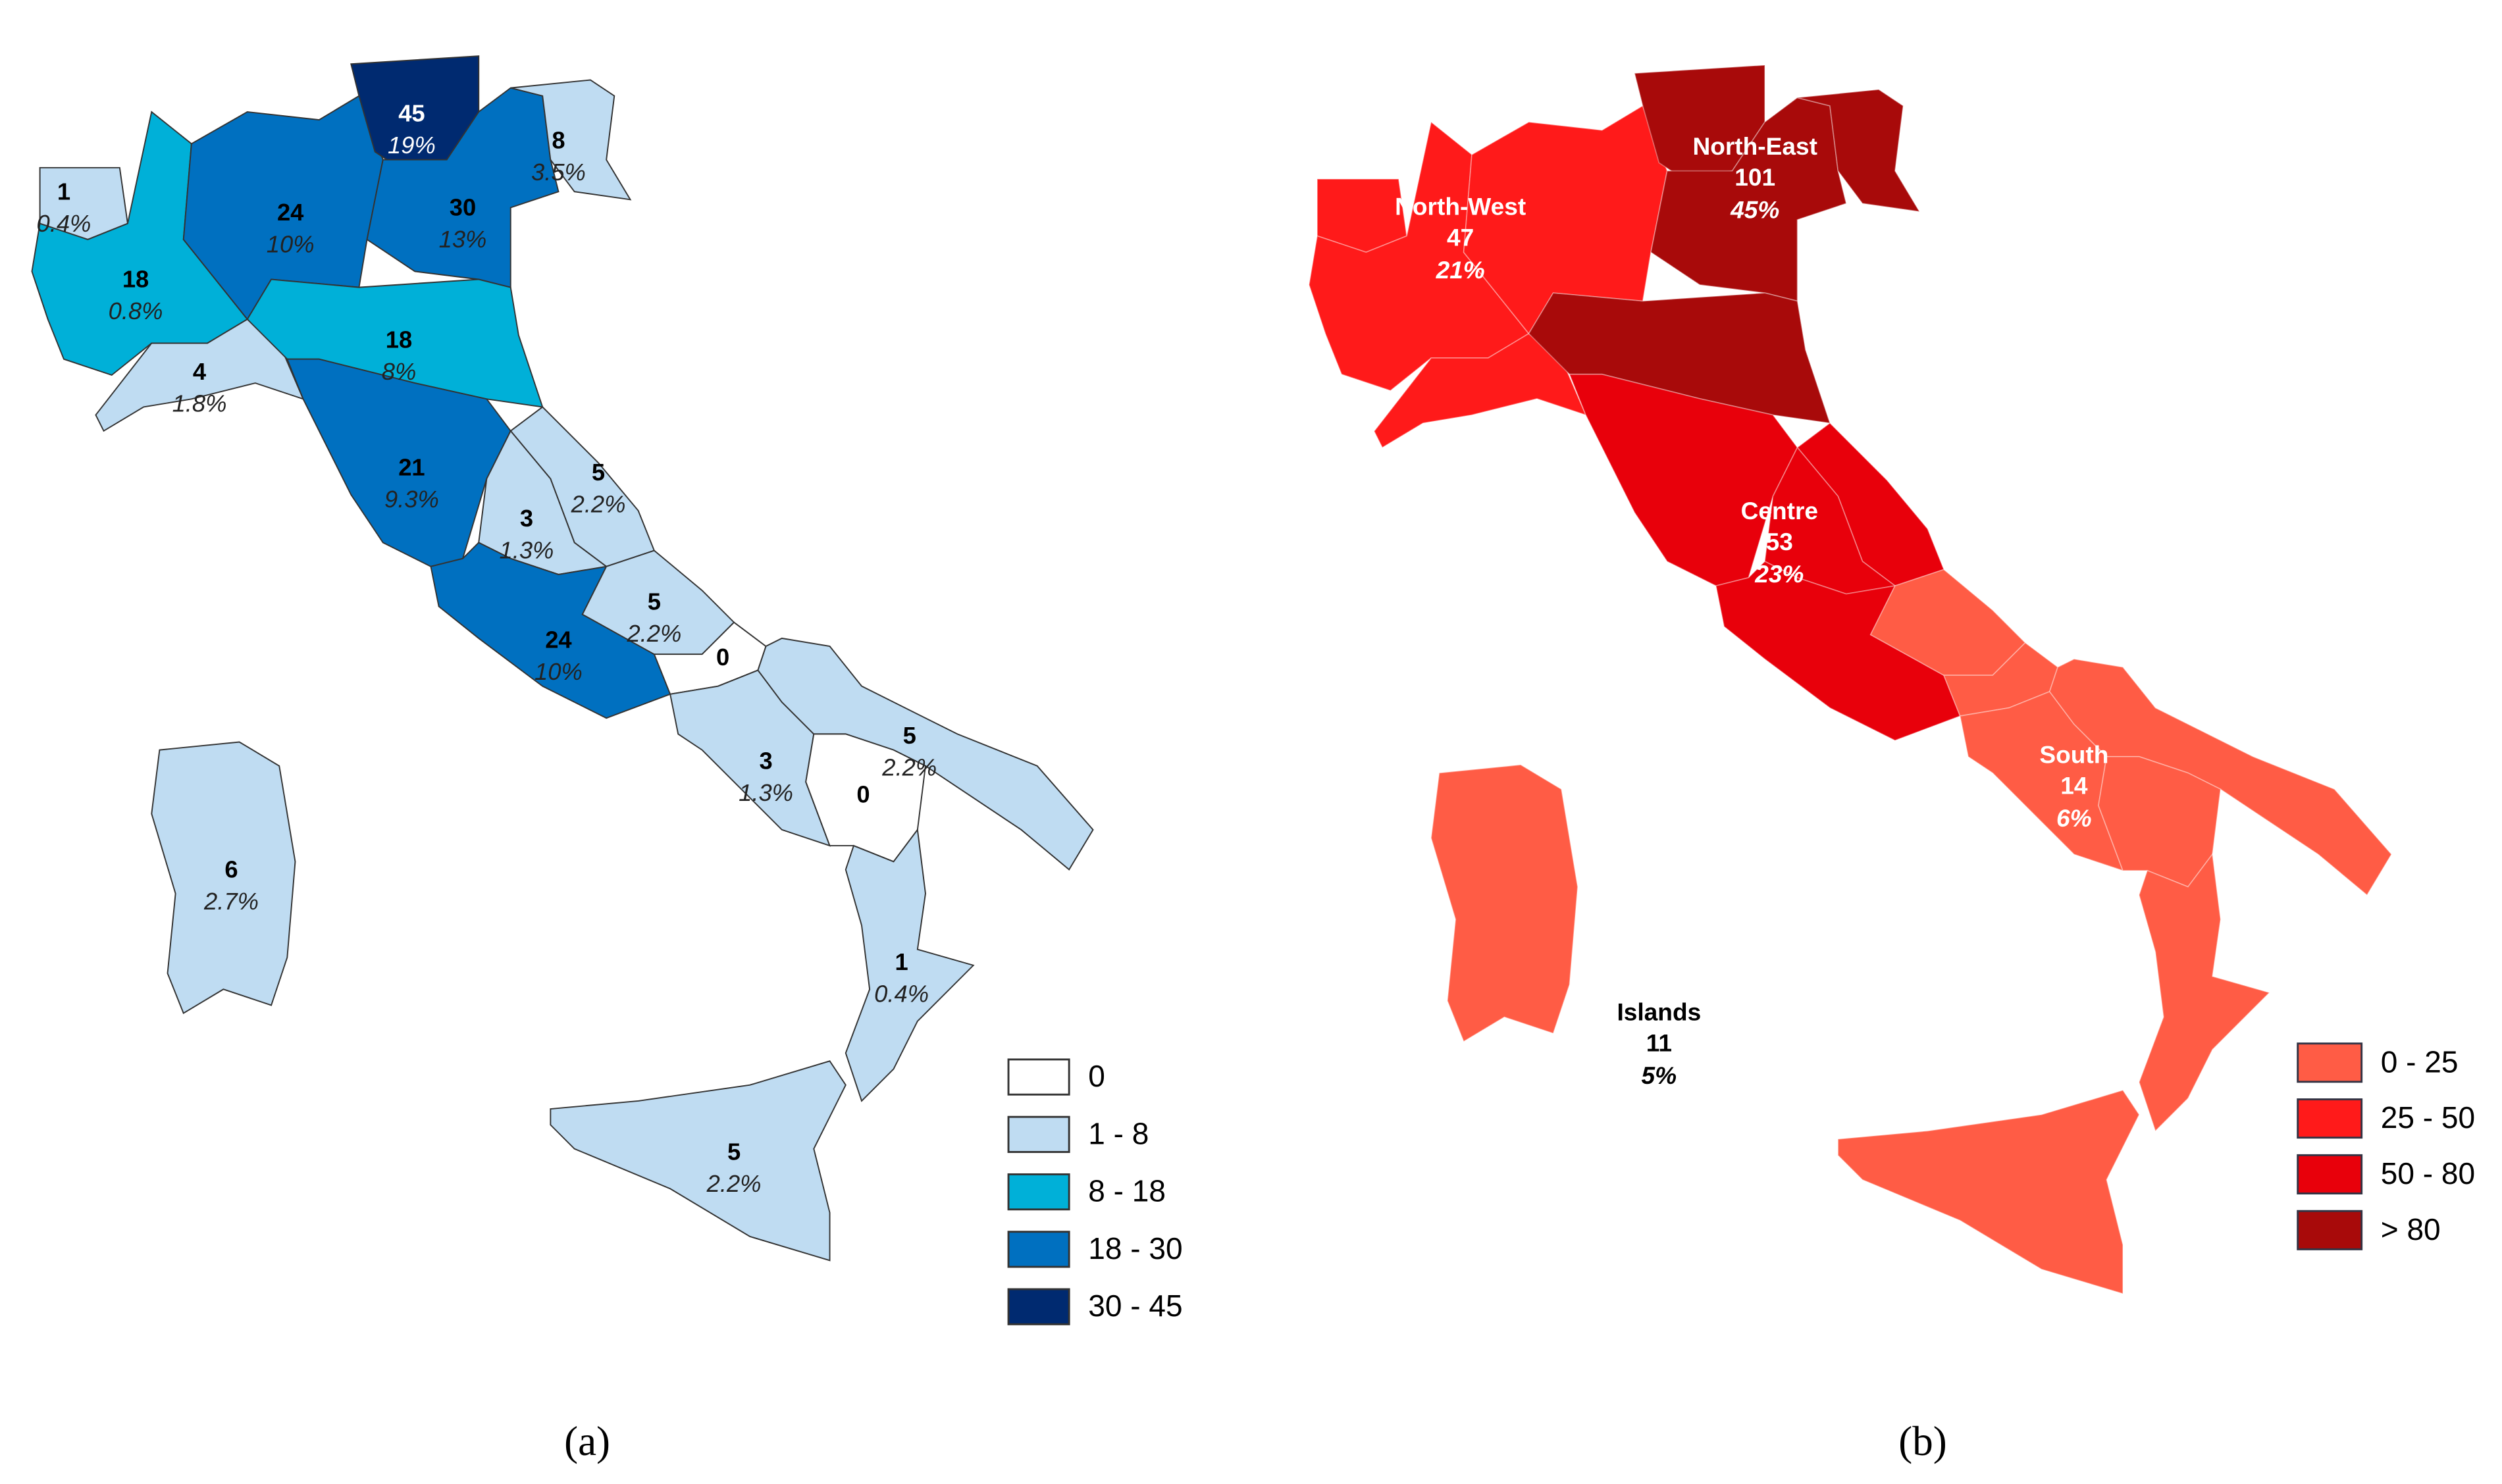  What do you see at coordinates (1127, 1191) in the screenshot?
I see `legend-label: 8 - 18` at bounding box center [1127, 1191].